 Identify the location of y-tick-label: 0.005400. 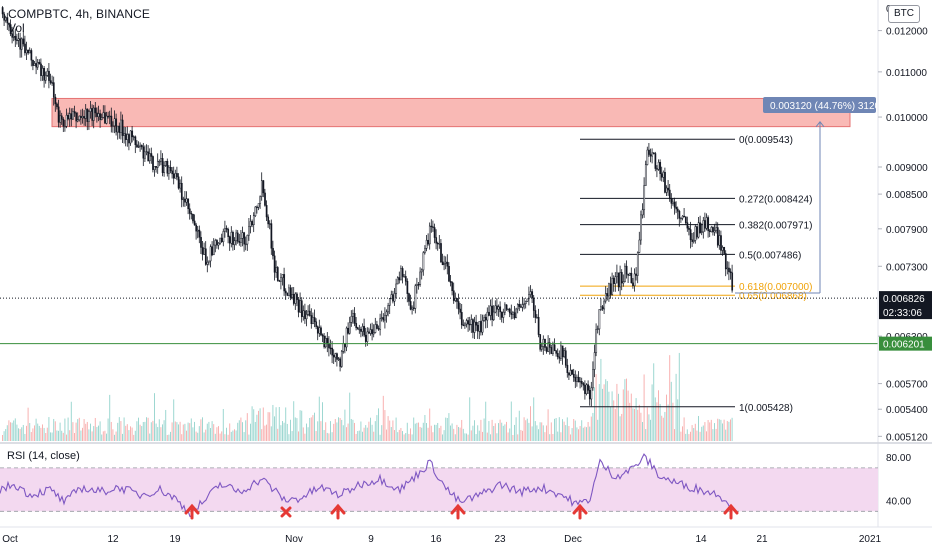
(907, 410).